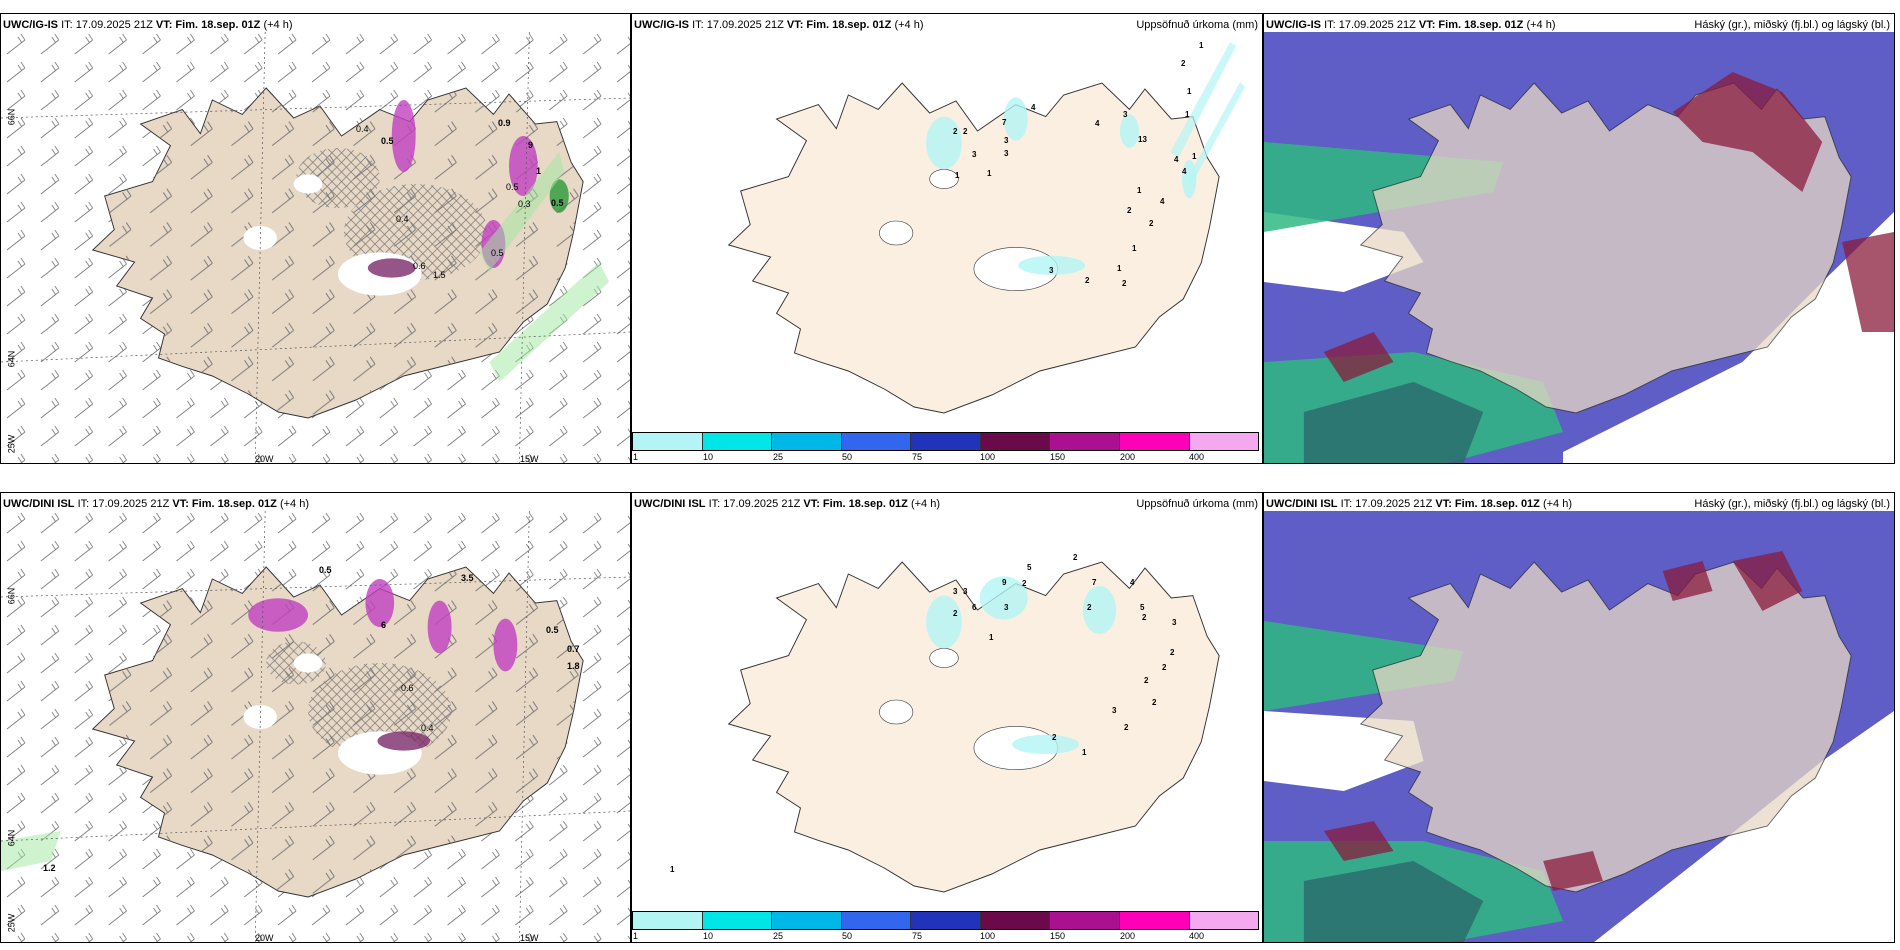 The image size is (1900, 950). I want to click on precip-map, so click(947, 716).